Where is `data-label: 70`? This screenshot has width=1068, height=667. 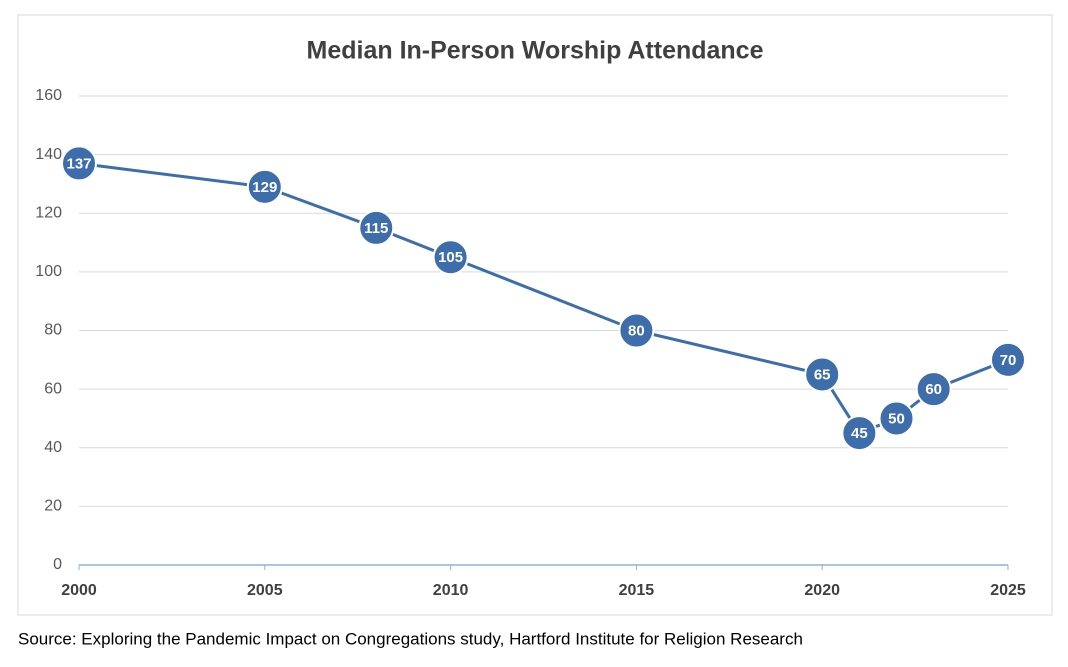 data-label: 70 is located at coordinates (1008, 360).